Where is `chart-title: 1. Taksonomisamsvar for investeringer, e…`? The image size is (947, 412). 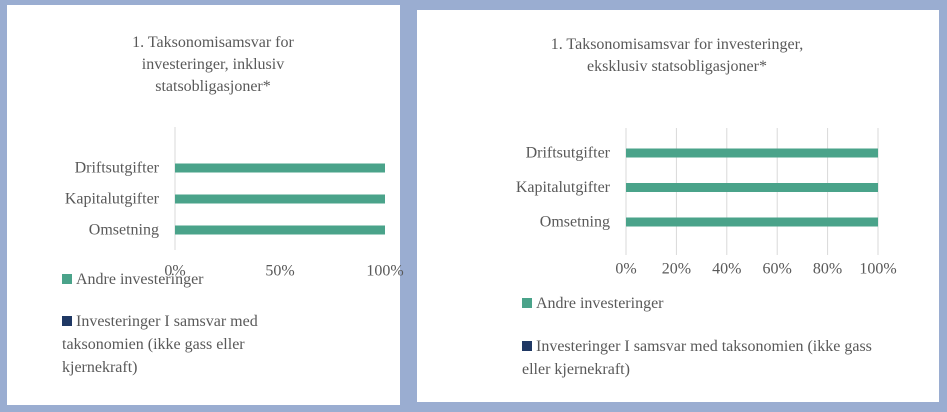 chart-title: 1. Taksonomisamsvar for investeringer, e… is located at coordinates (677, 55).